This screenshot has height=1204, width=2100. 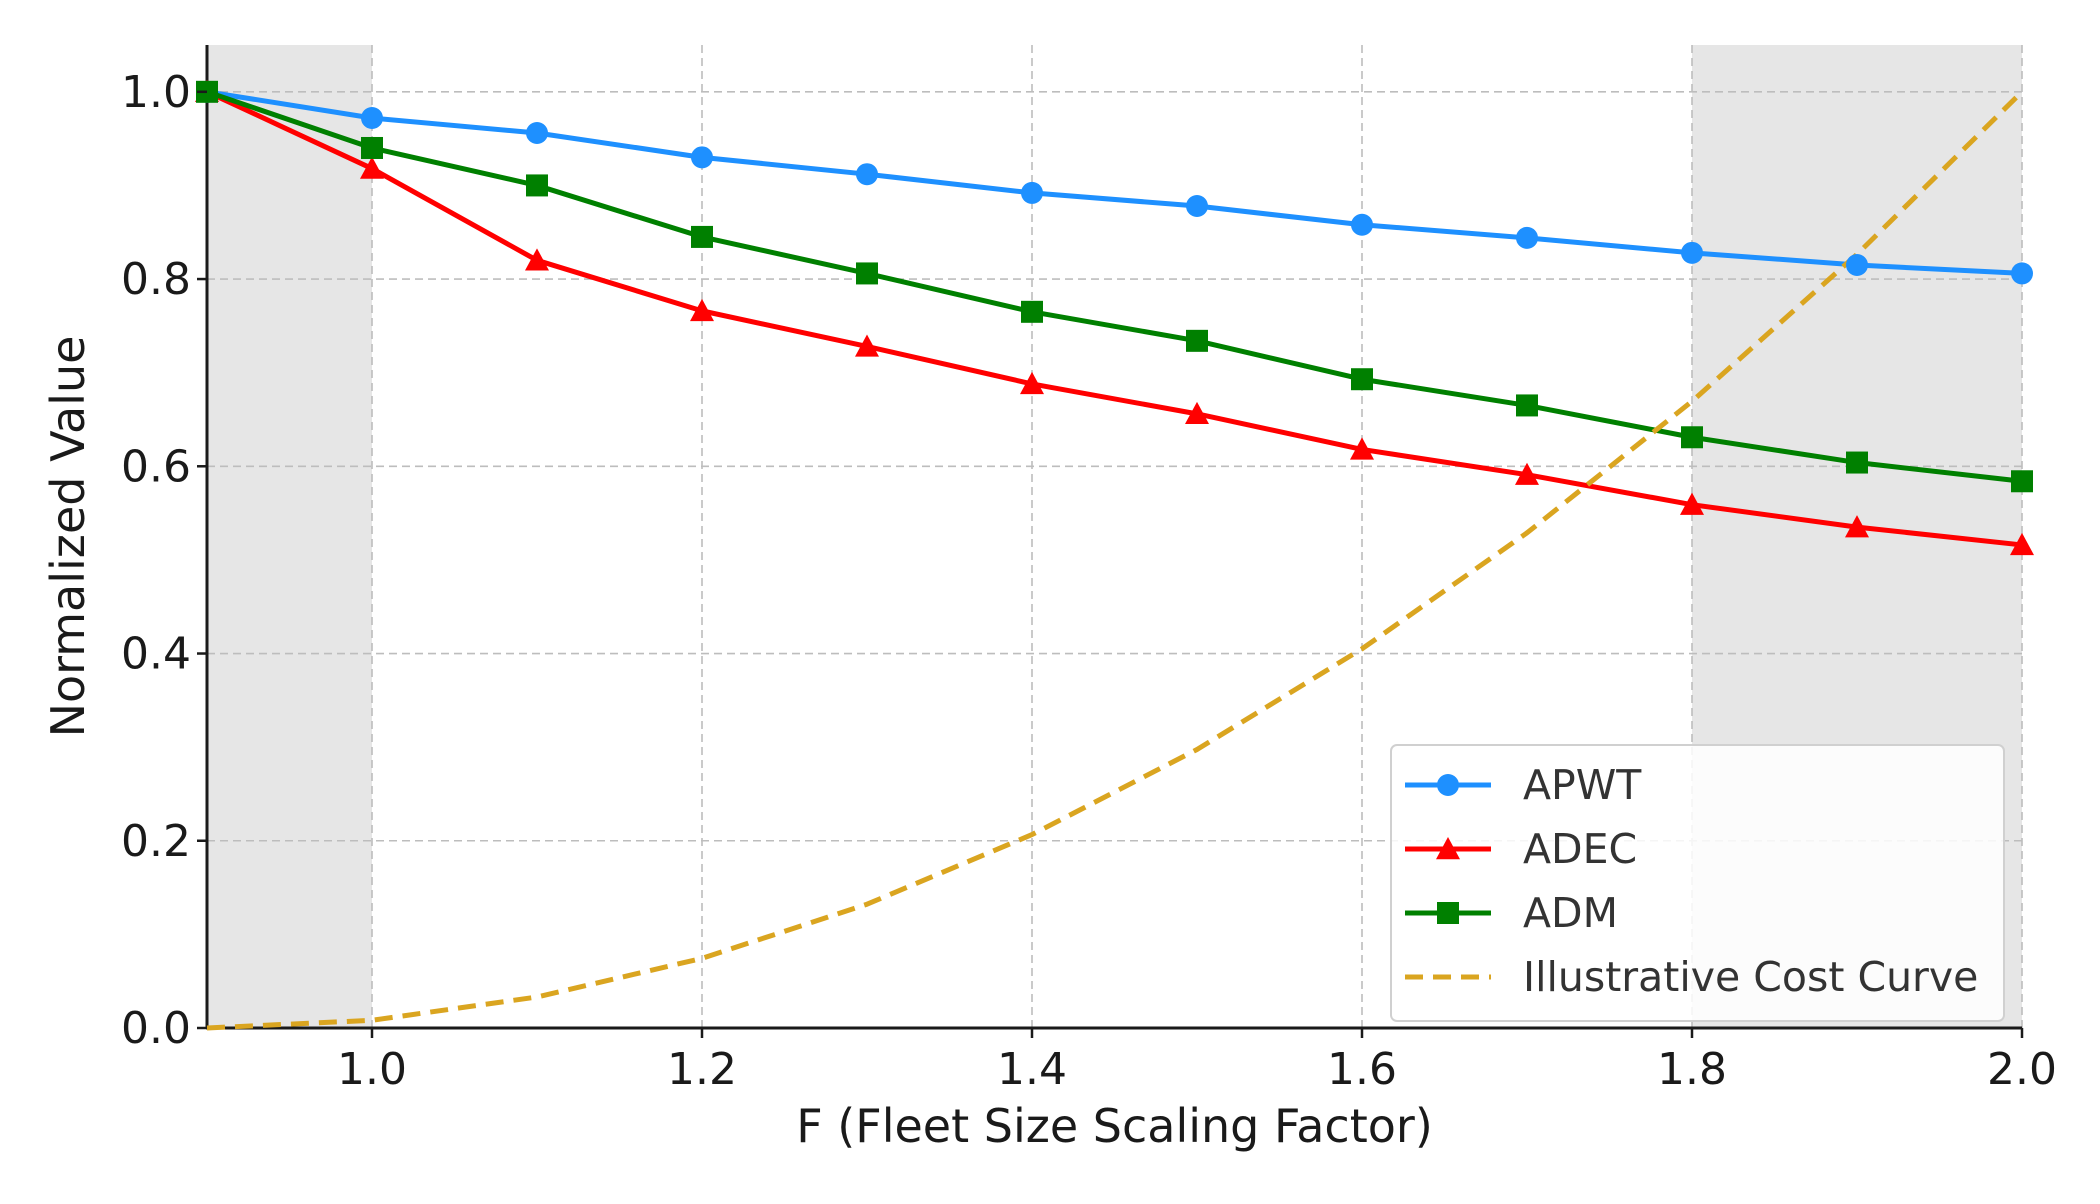 What do you see at coordinates (156, 279) in the screenshot?
I see `y-tick-label: 0.8` at bounding box center [156, 279].